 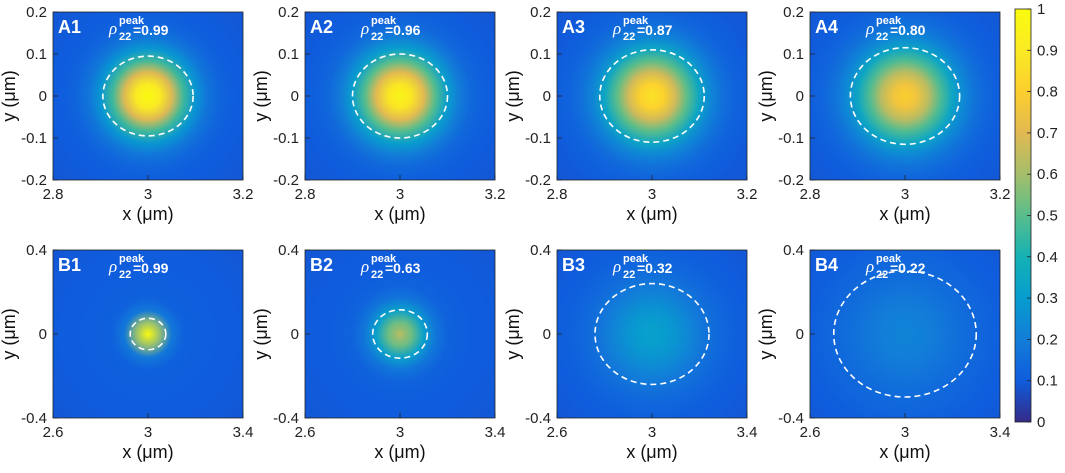 I want to click on rho-peak-value: =0.96, so click(x=403, y=30).